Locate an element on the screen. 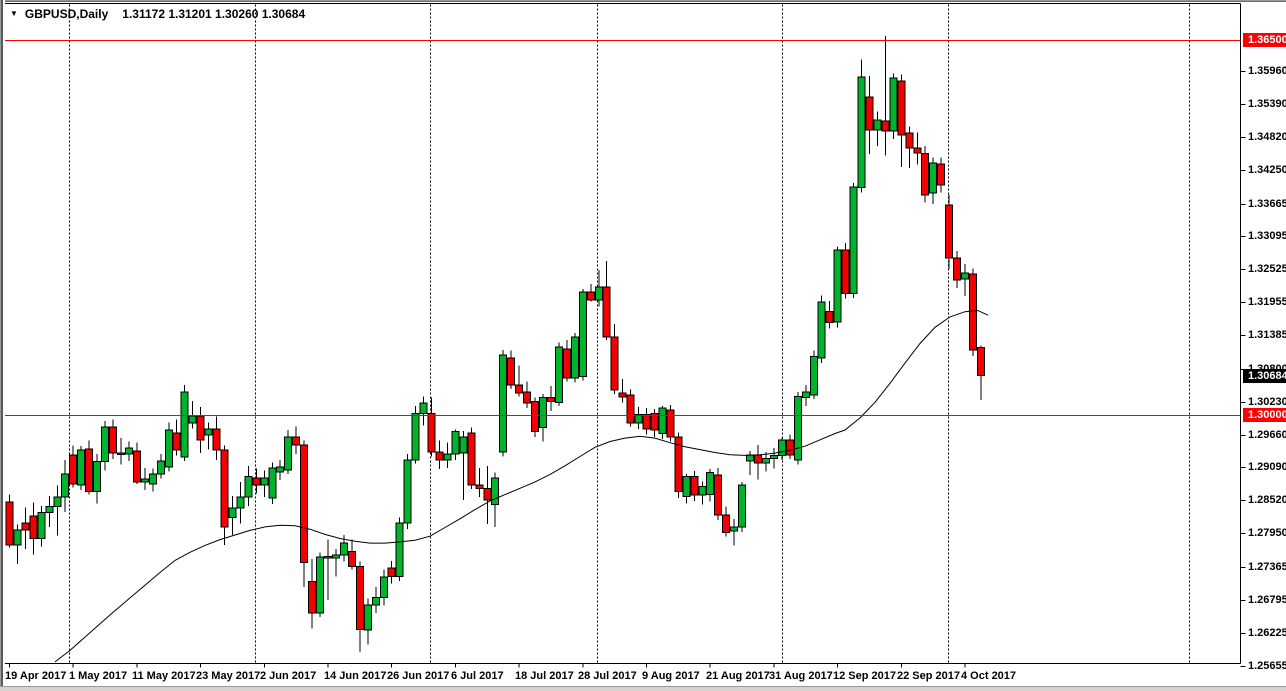  date-tick-label: 21 Aug 2017 is located at coordinates (738, 676).